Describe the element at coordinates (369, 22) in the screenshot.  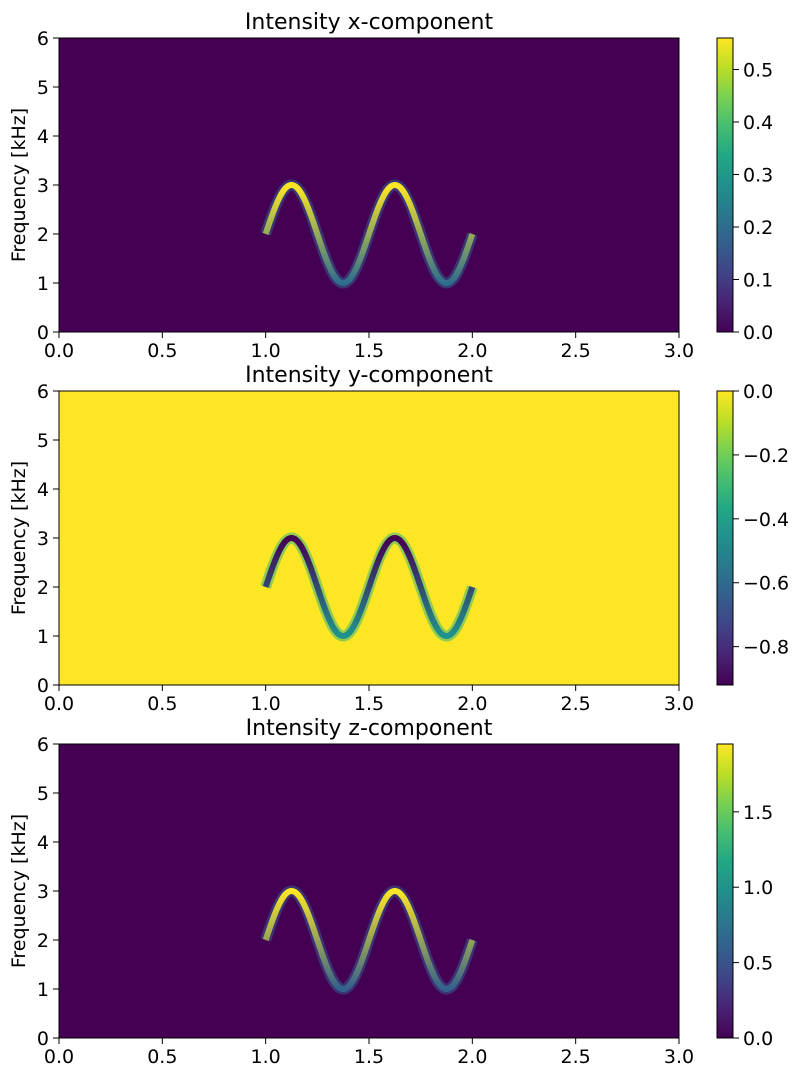
I see `chart-title: Intensity x-component` at that location.